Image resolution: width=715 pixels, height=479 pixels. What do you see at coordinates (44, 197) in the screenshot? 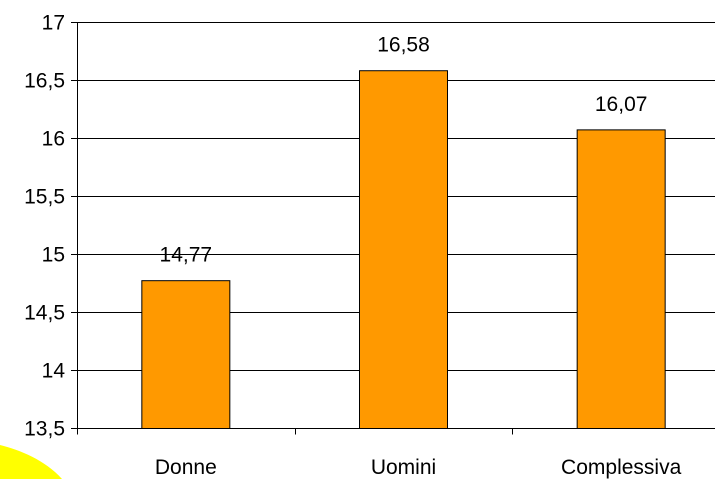
I see `y-tick-label: 15,5` at bounding box center [44, 197].